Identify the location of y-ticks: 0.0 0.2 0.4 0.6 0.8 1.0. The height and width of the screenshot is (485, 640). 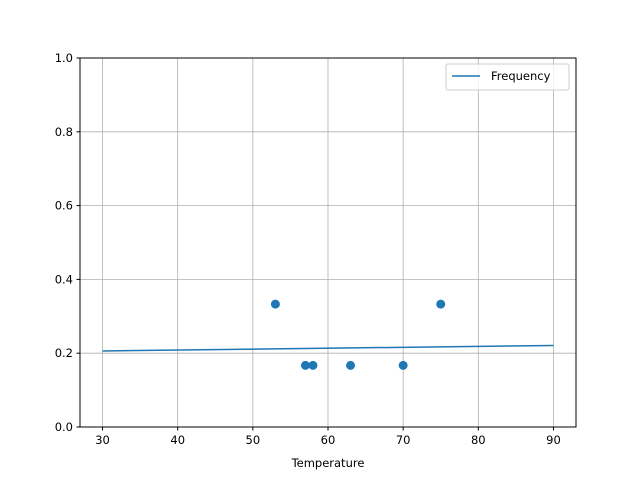
(67, 242).